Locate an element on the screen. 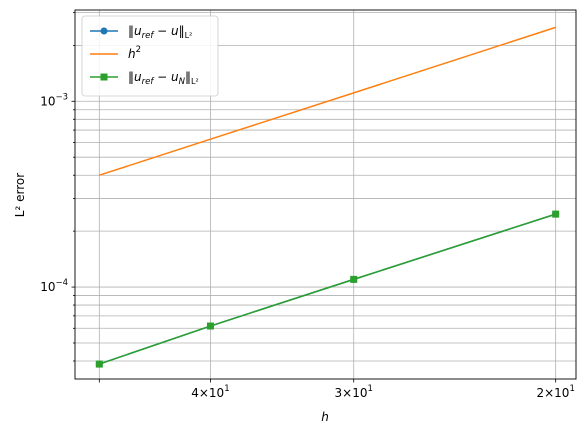 This screenshot has height=436, width=586. y-tick-label: 10⁻³ is located at coordinates (54, 100).